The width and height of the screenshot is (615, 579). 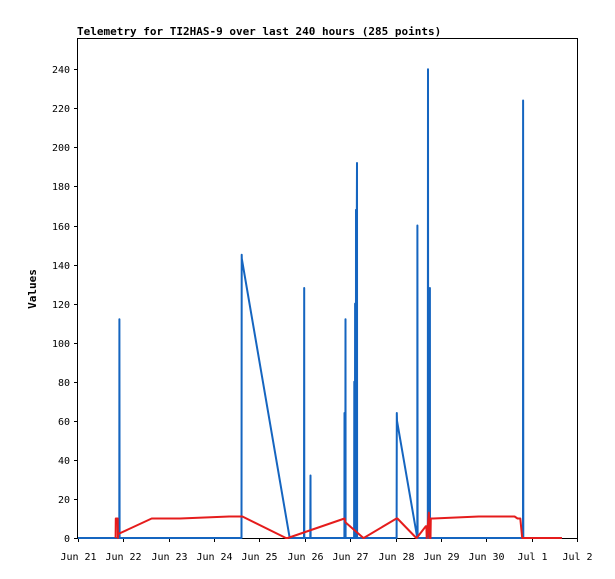 What do you see at coordinates (305, 557) in the screenshot?
I see `x-tick-label: Jun 26` at bounding box center [305, 557].